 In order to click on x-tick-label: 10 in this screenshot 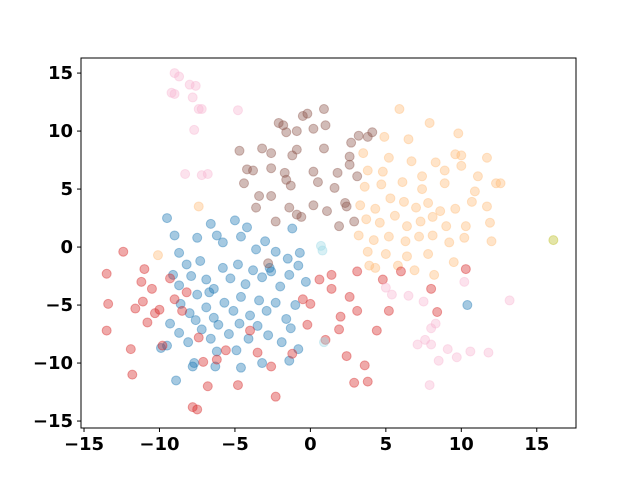, I will do `click(461, 444)`.